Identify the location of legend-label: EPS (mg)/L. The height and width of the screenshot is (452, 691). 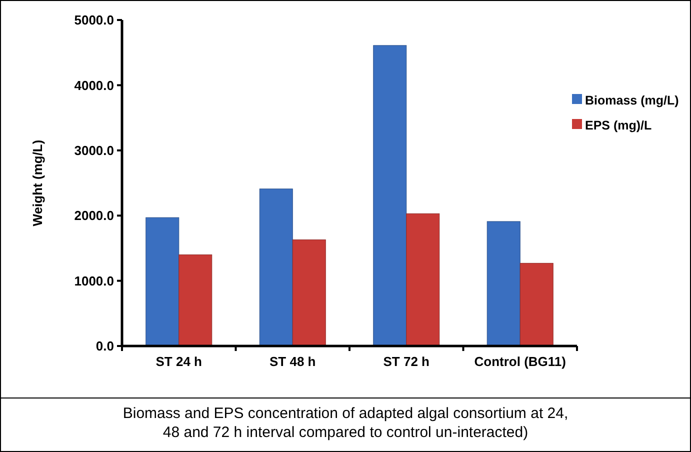
(618, 125).